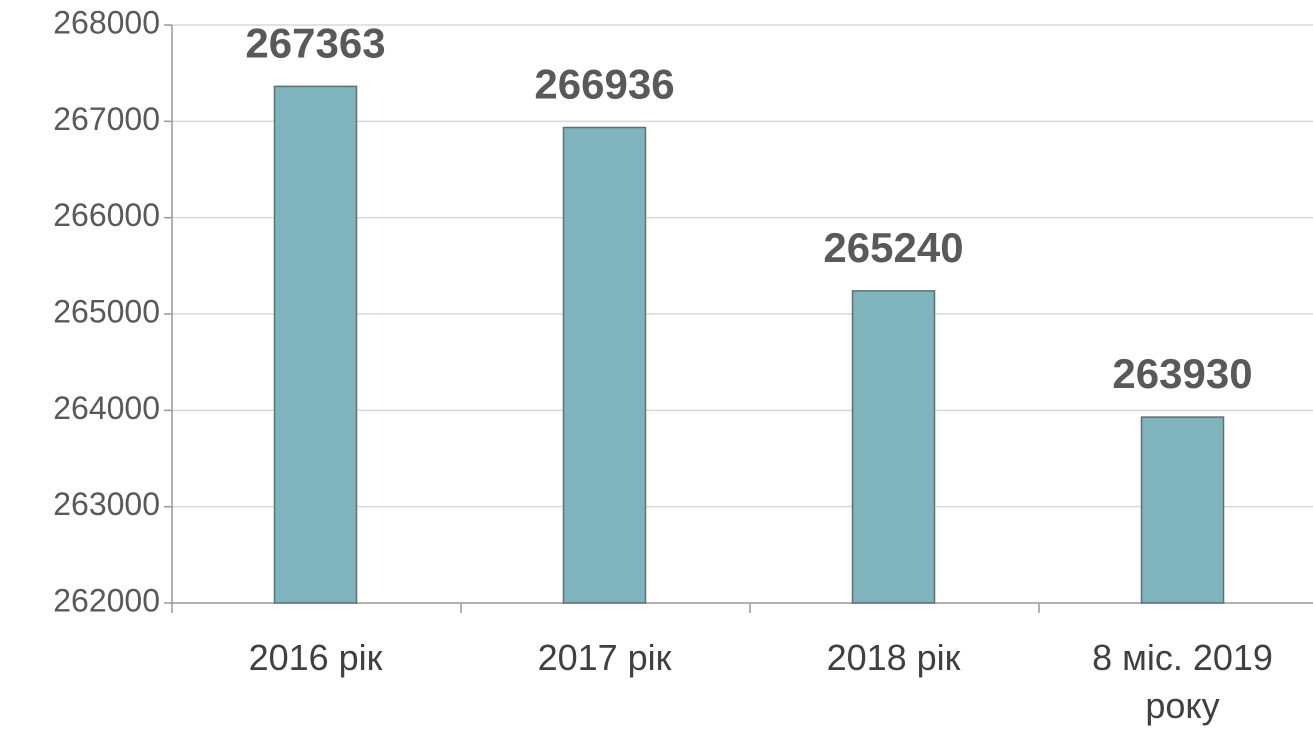 This screenshot has width=1313, height=730. What do you see at coordinates (893, 247) in the screenshot?
I see `data-label: 265240` at bounding box center [893, 247].